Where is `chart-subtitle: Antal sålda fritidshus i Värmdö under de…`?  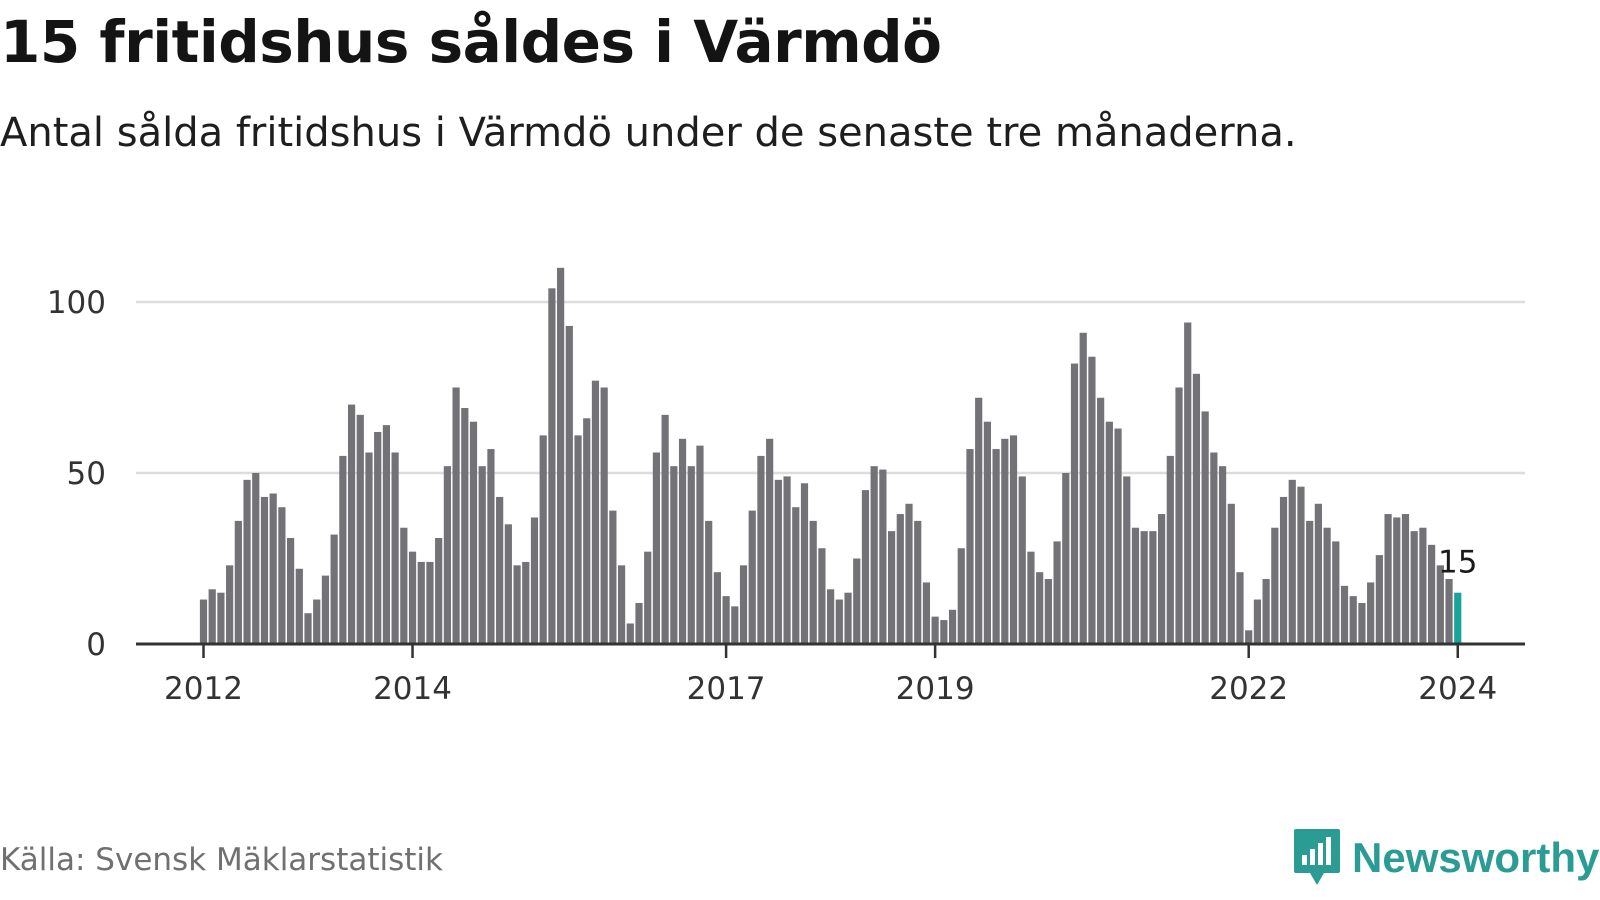 chart-subtitle: Antal sålda fritidshus i Värmdö under de… is located at coordinates (648, 133).